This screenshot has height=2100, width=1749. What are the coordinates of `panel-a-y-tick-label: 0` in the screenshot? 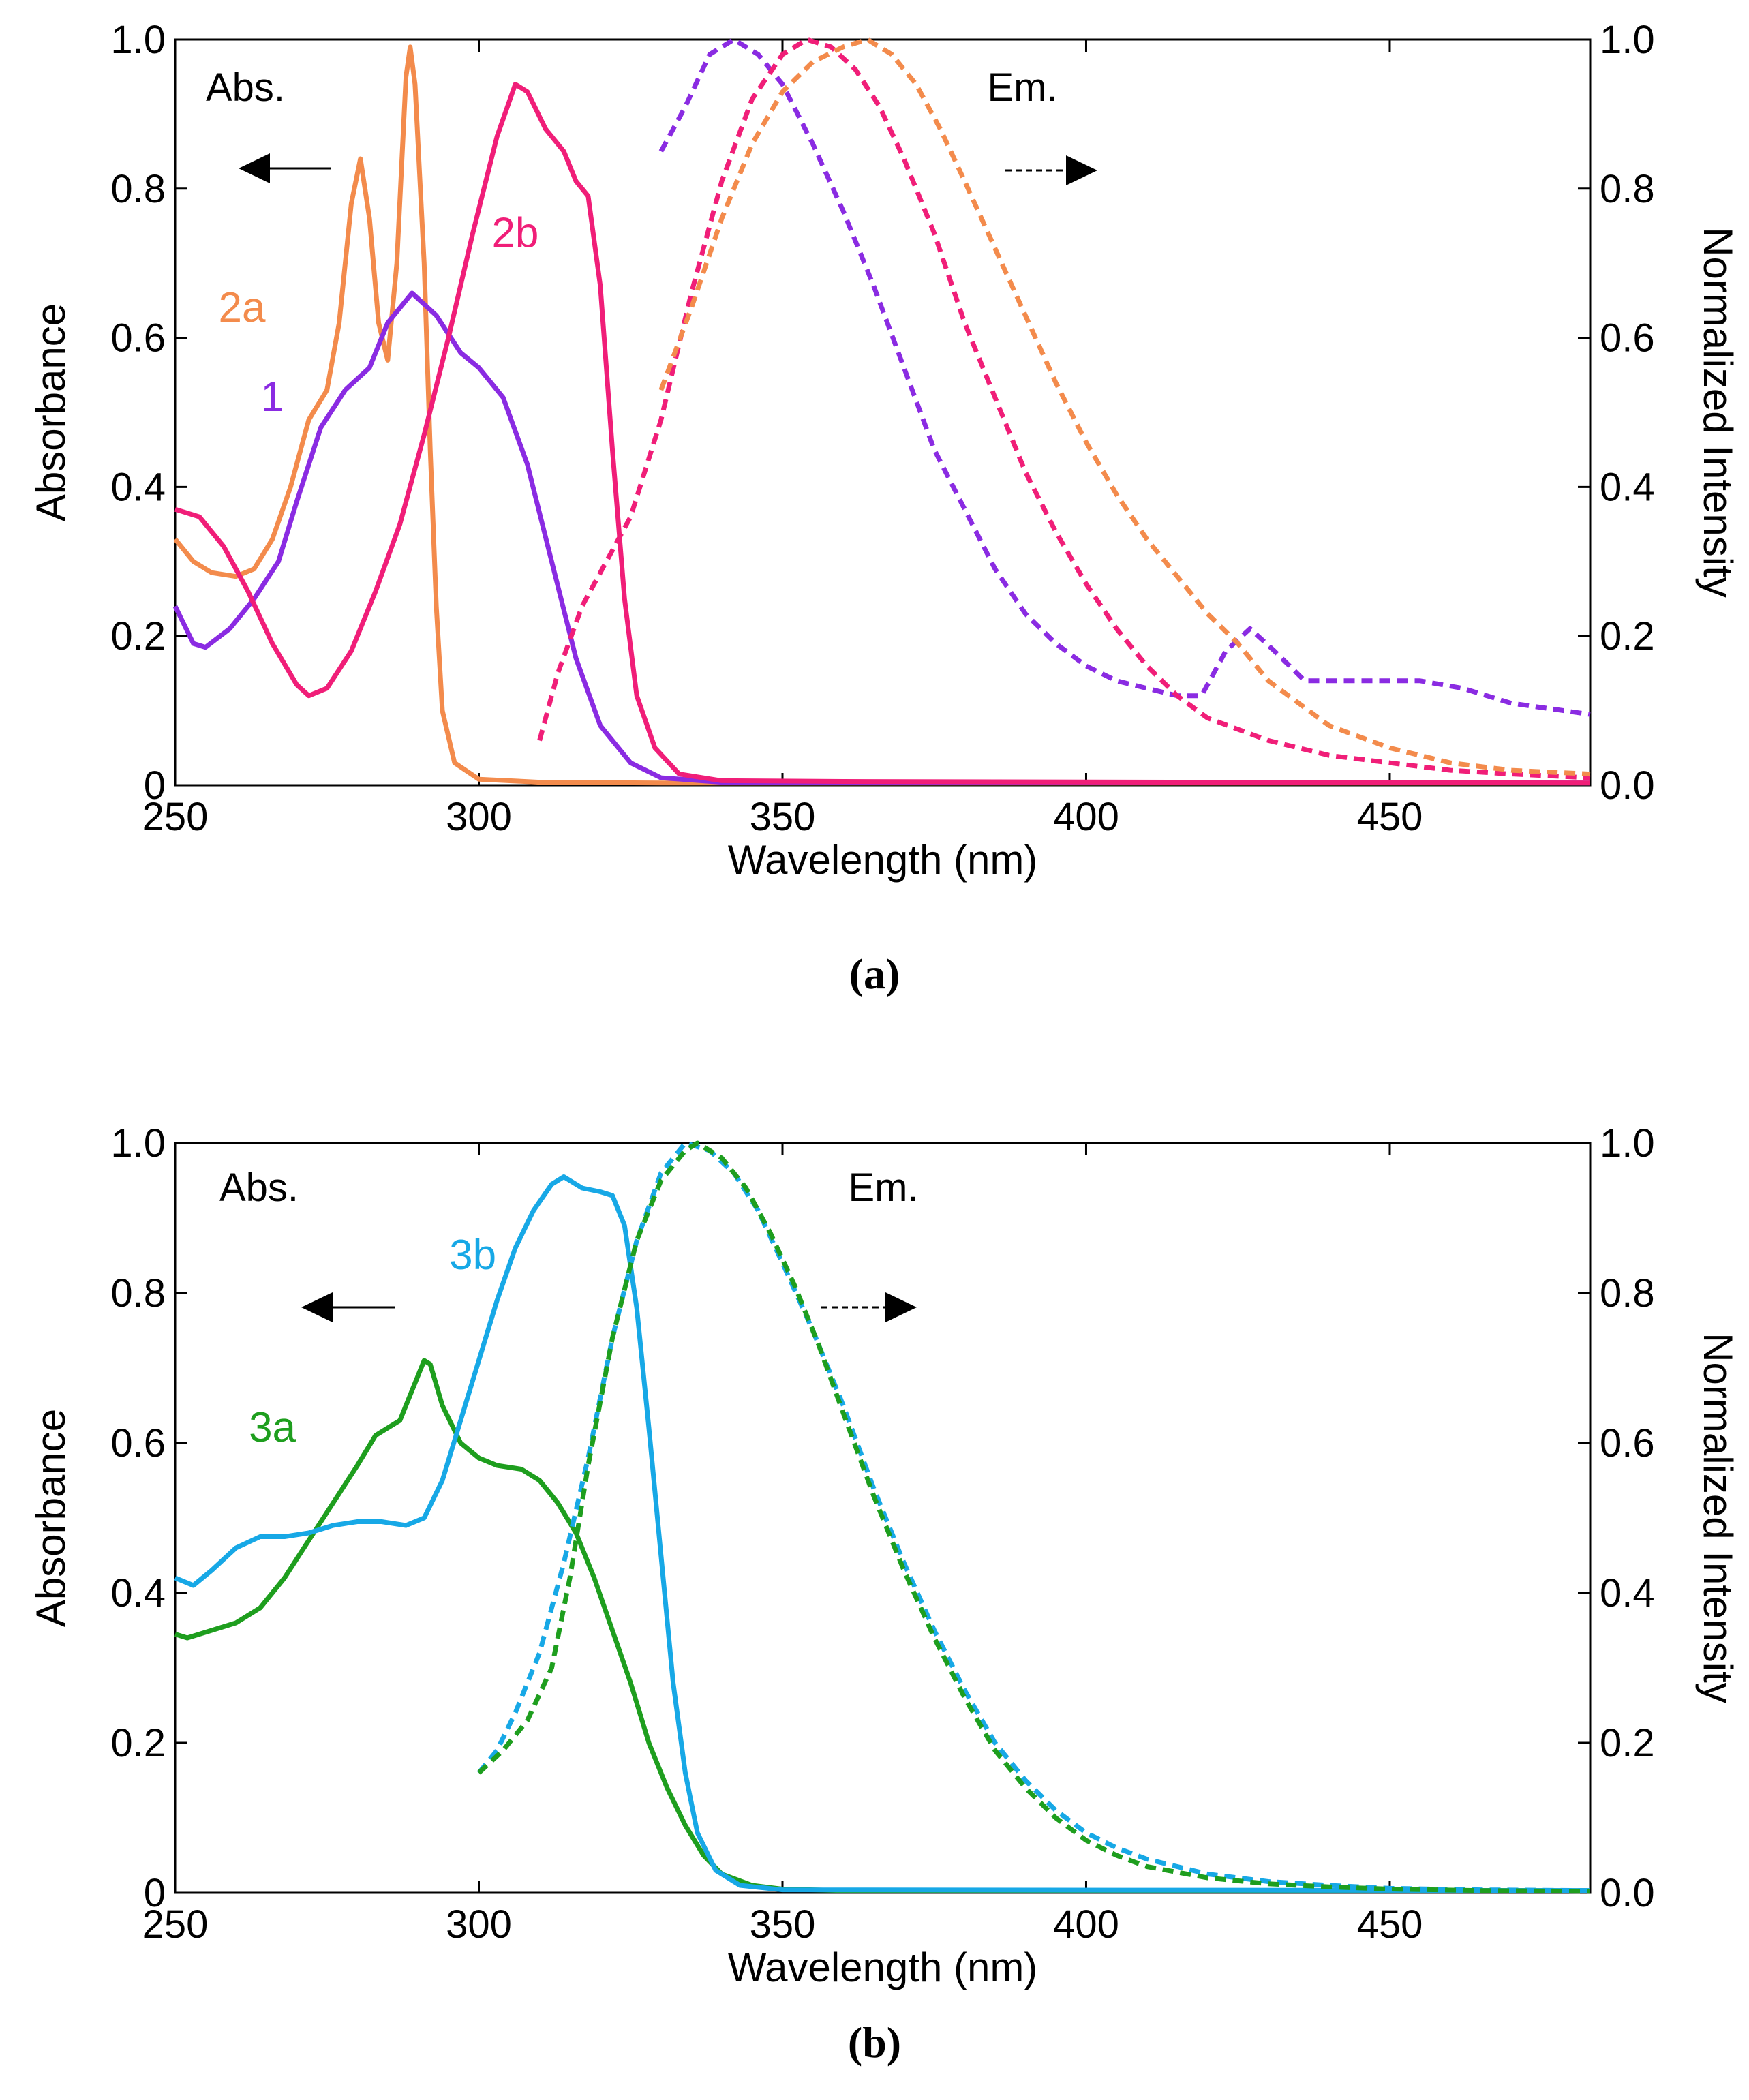 It's located at (155, 785).